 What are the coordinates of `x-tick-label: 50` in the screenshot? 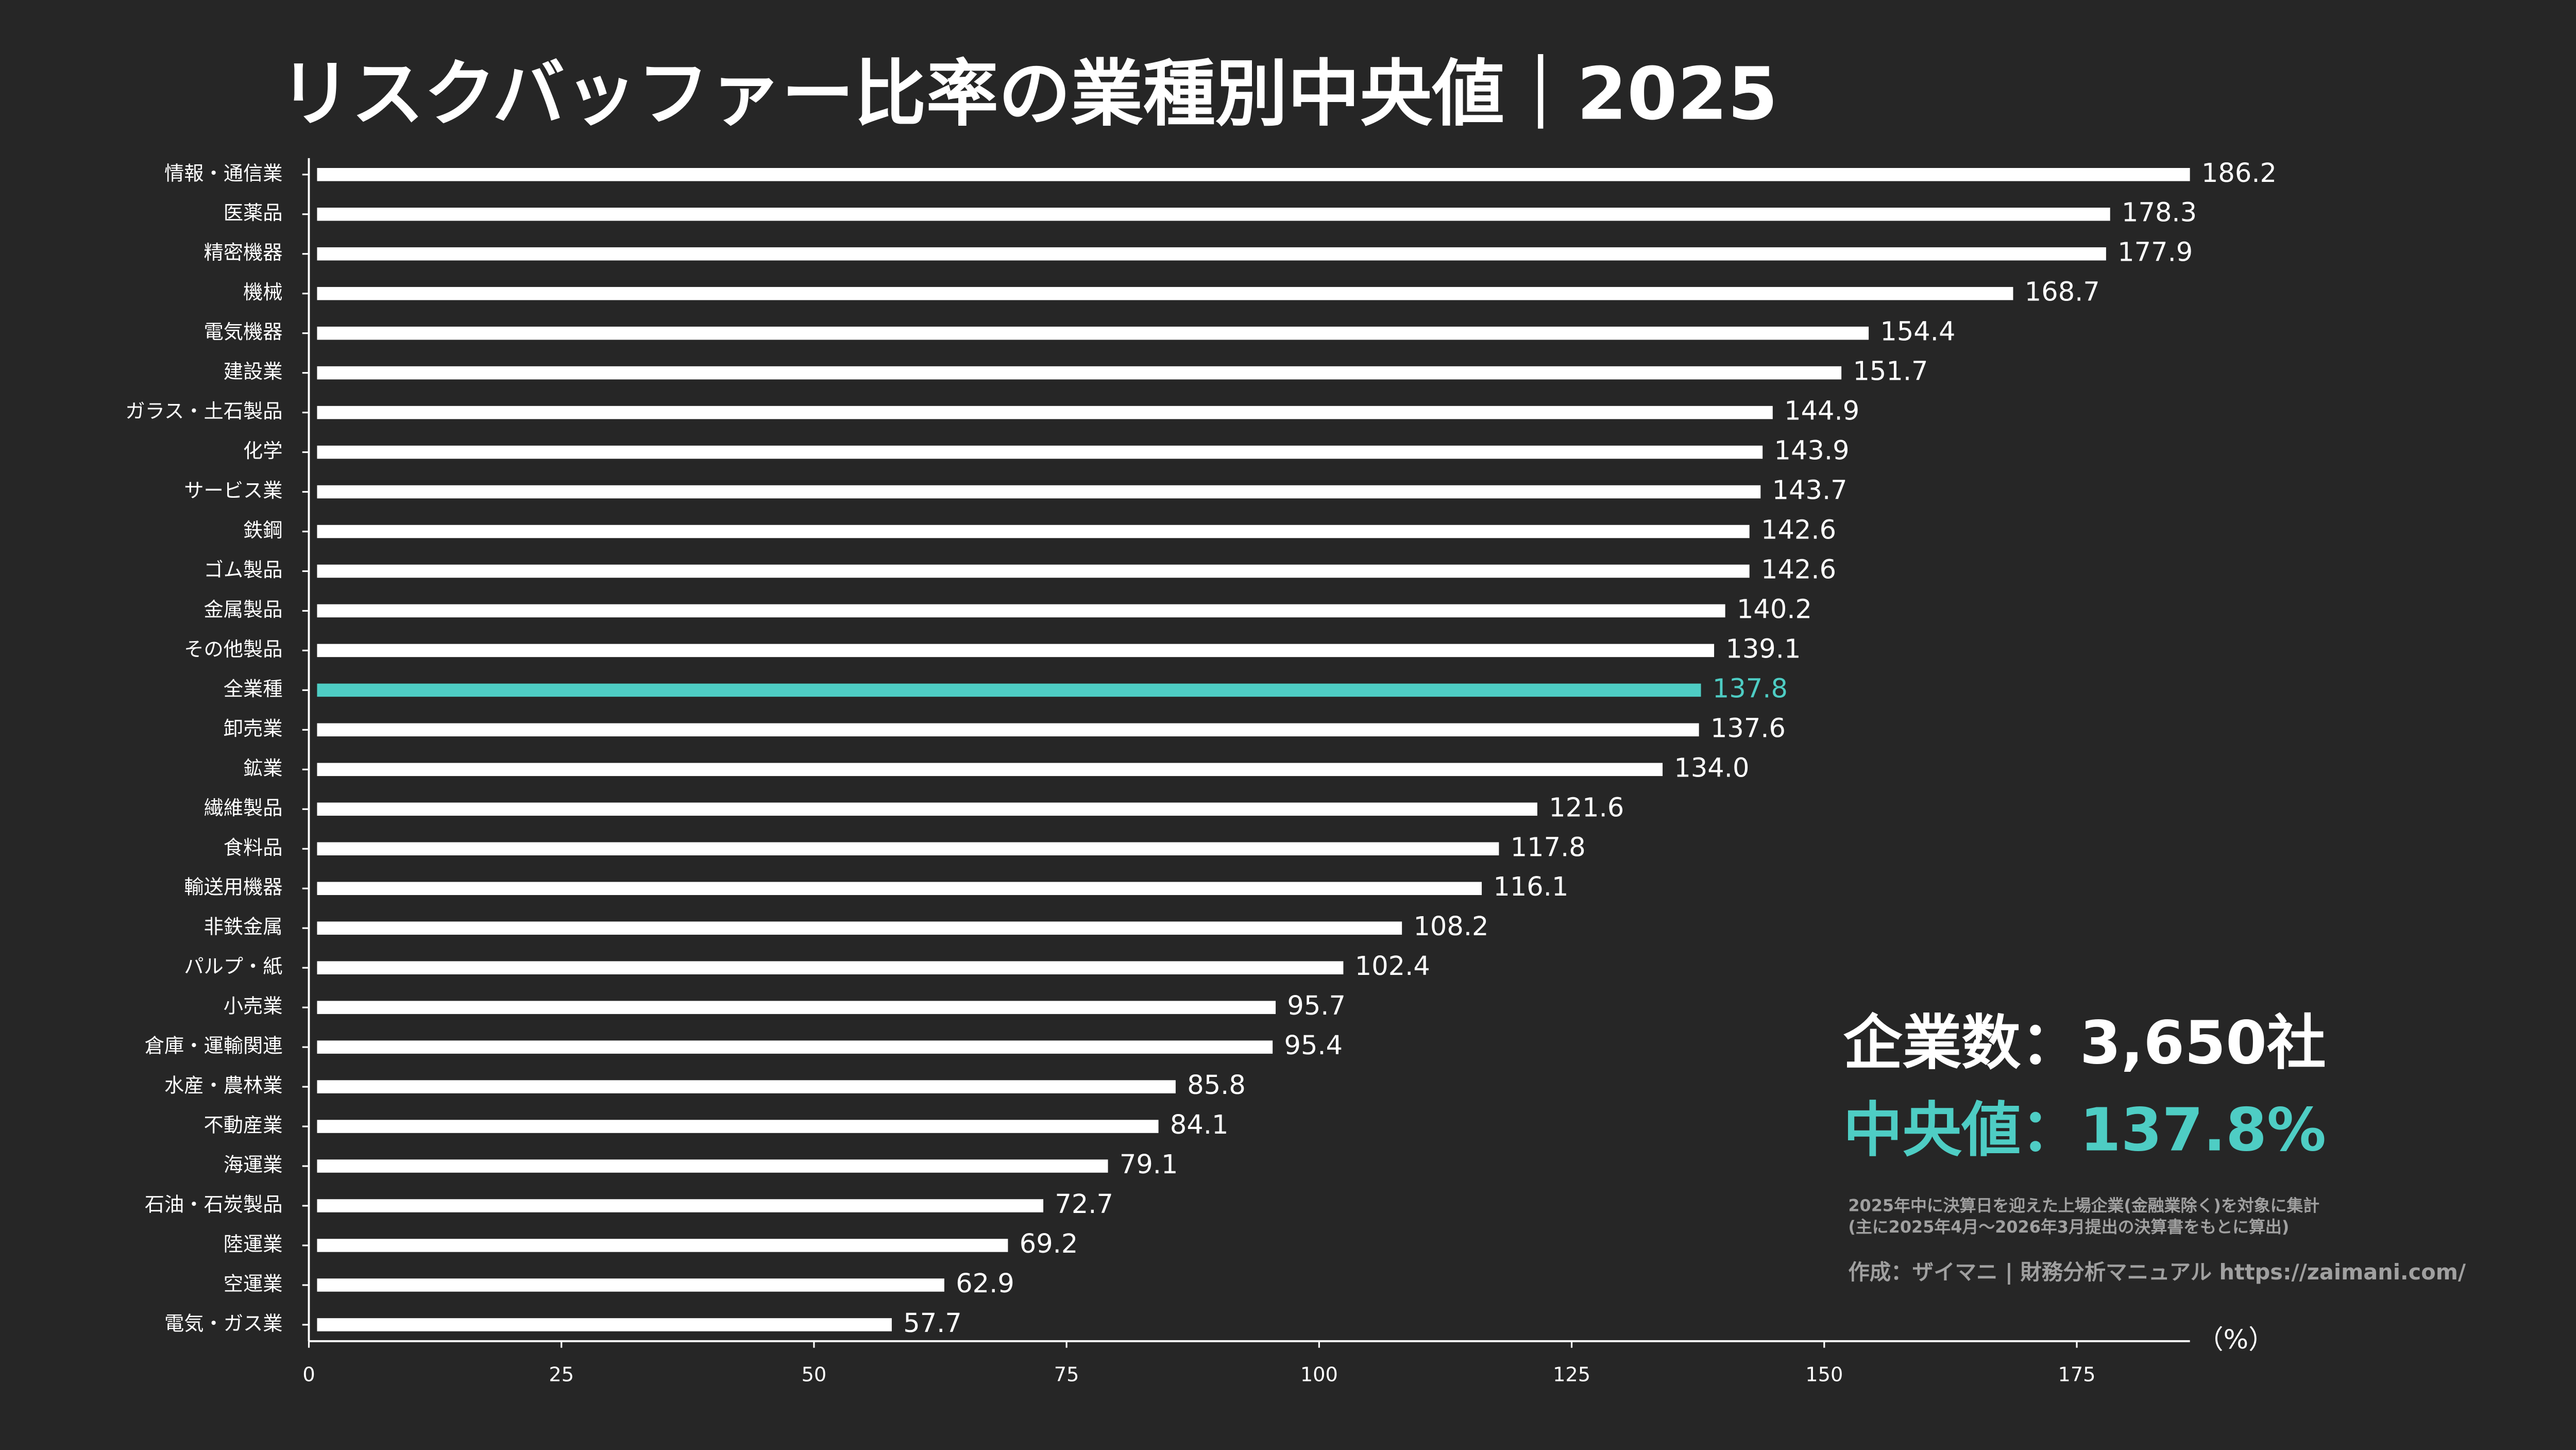 It's located at (814, 1375).